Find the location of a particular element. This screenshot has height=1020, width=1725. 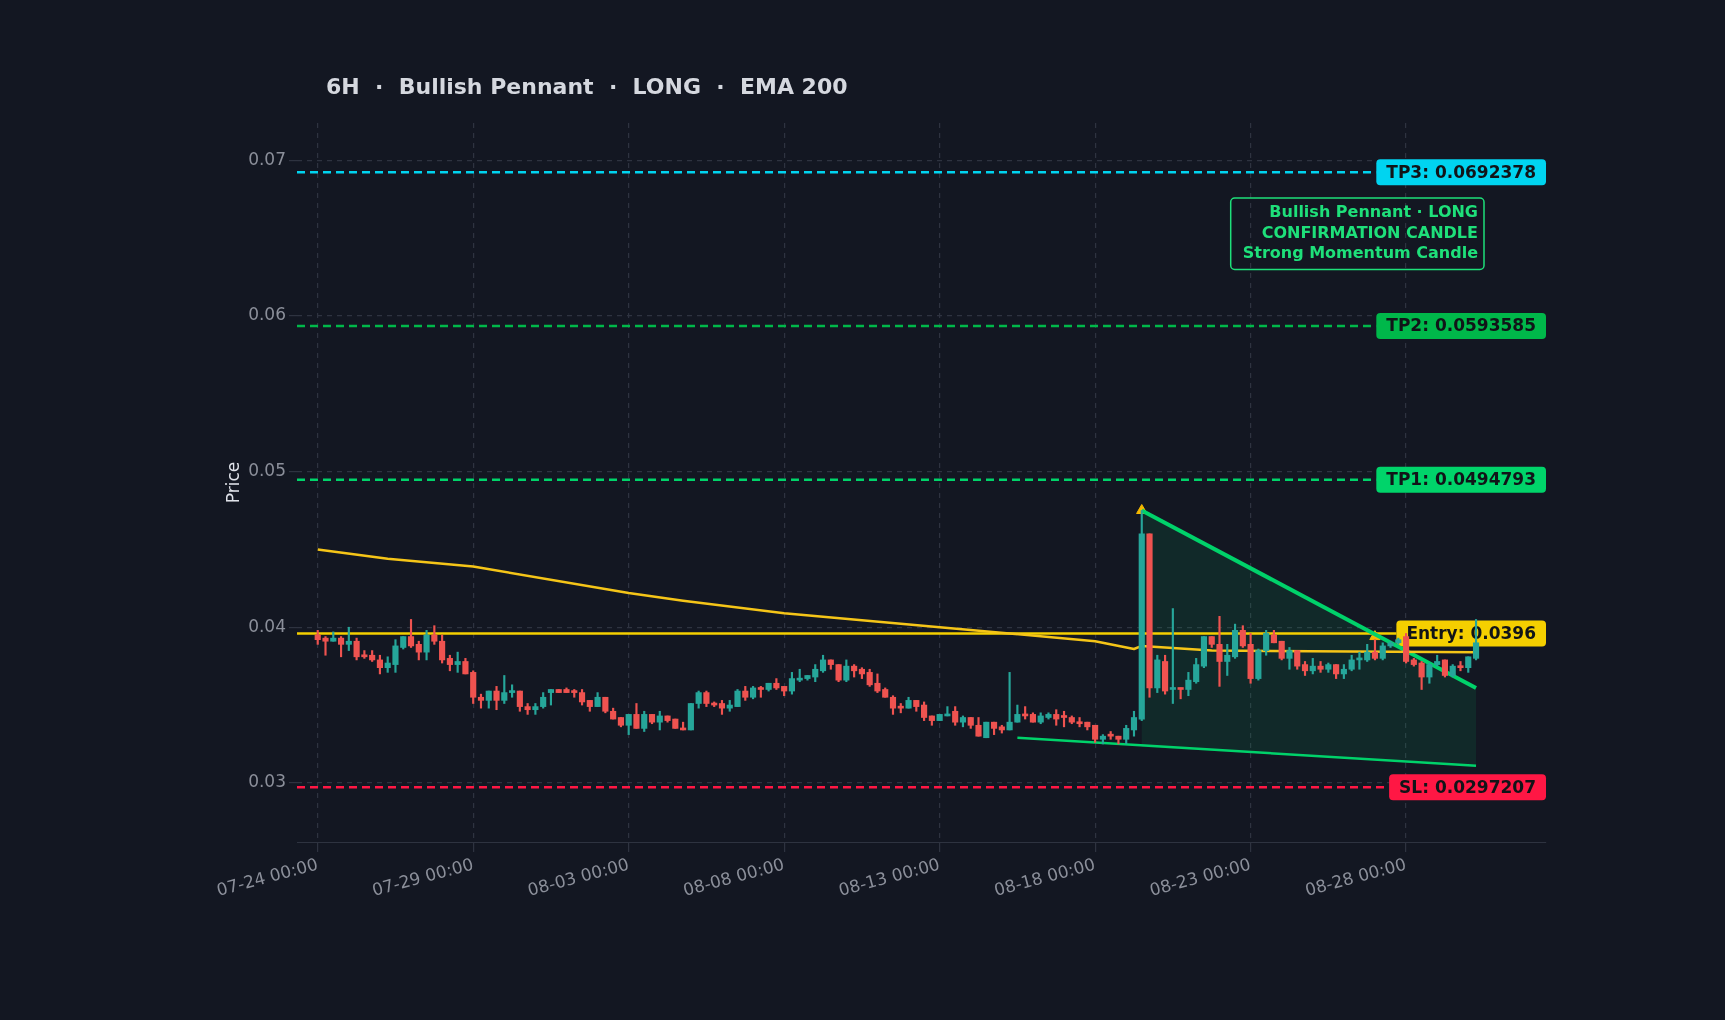

ref-line-label: TP1: 0.0494793 is located at coordinates (1461, 479).